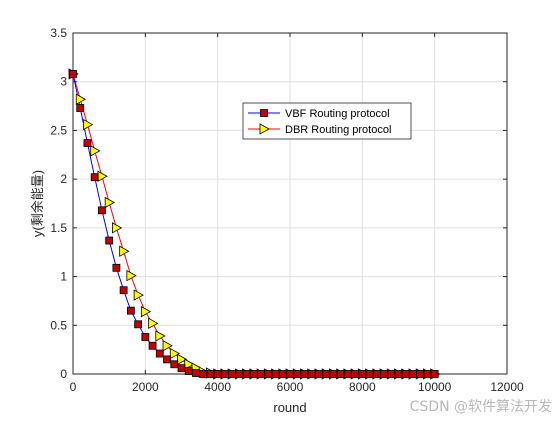 The height and width of the screenshot is (425, 560). Describe the element at coordinates (63, 374) in the screenshot. I see `y-tick-label: 0` at that location.